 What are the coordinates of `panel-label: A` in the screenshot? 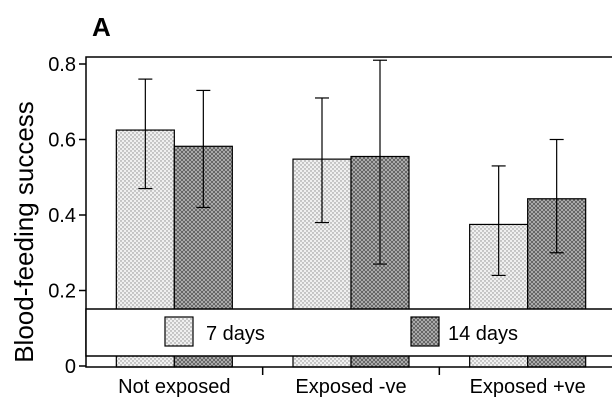 It's located at (101, 27).